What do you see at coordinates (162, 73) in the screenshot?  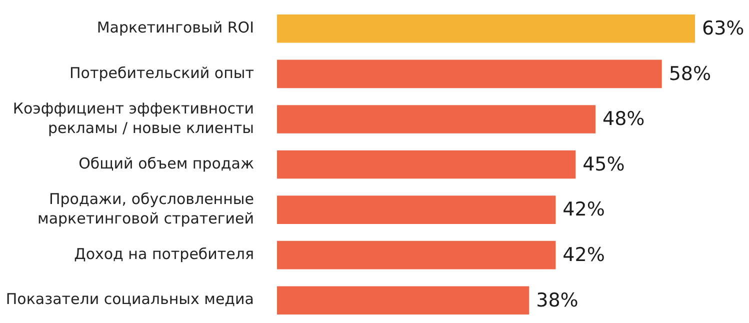 I see `y-tick-label: Потребительский опыт` at bounding box center [162, 73].